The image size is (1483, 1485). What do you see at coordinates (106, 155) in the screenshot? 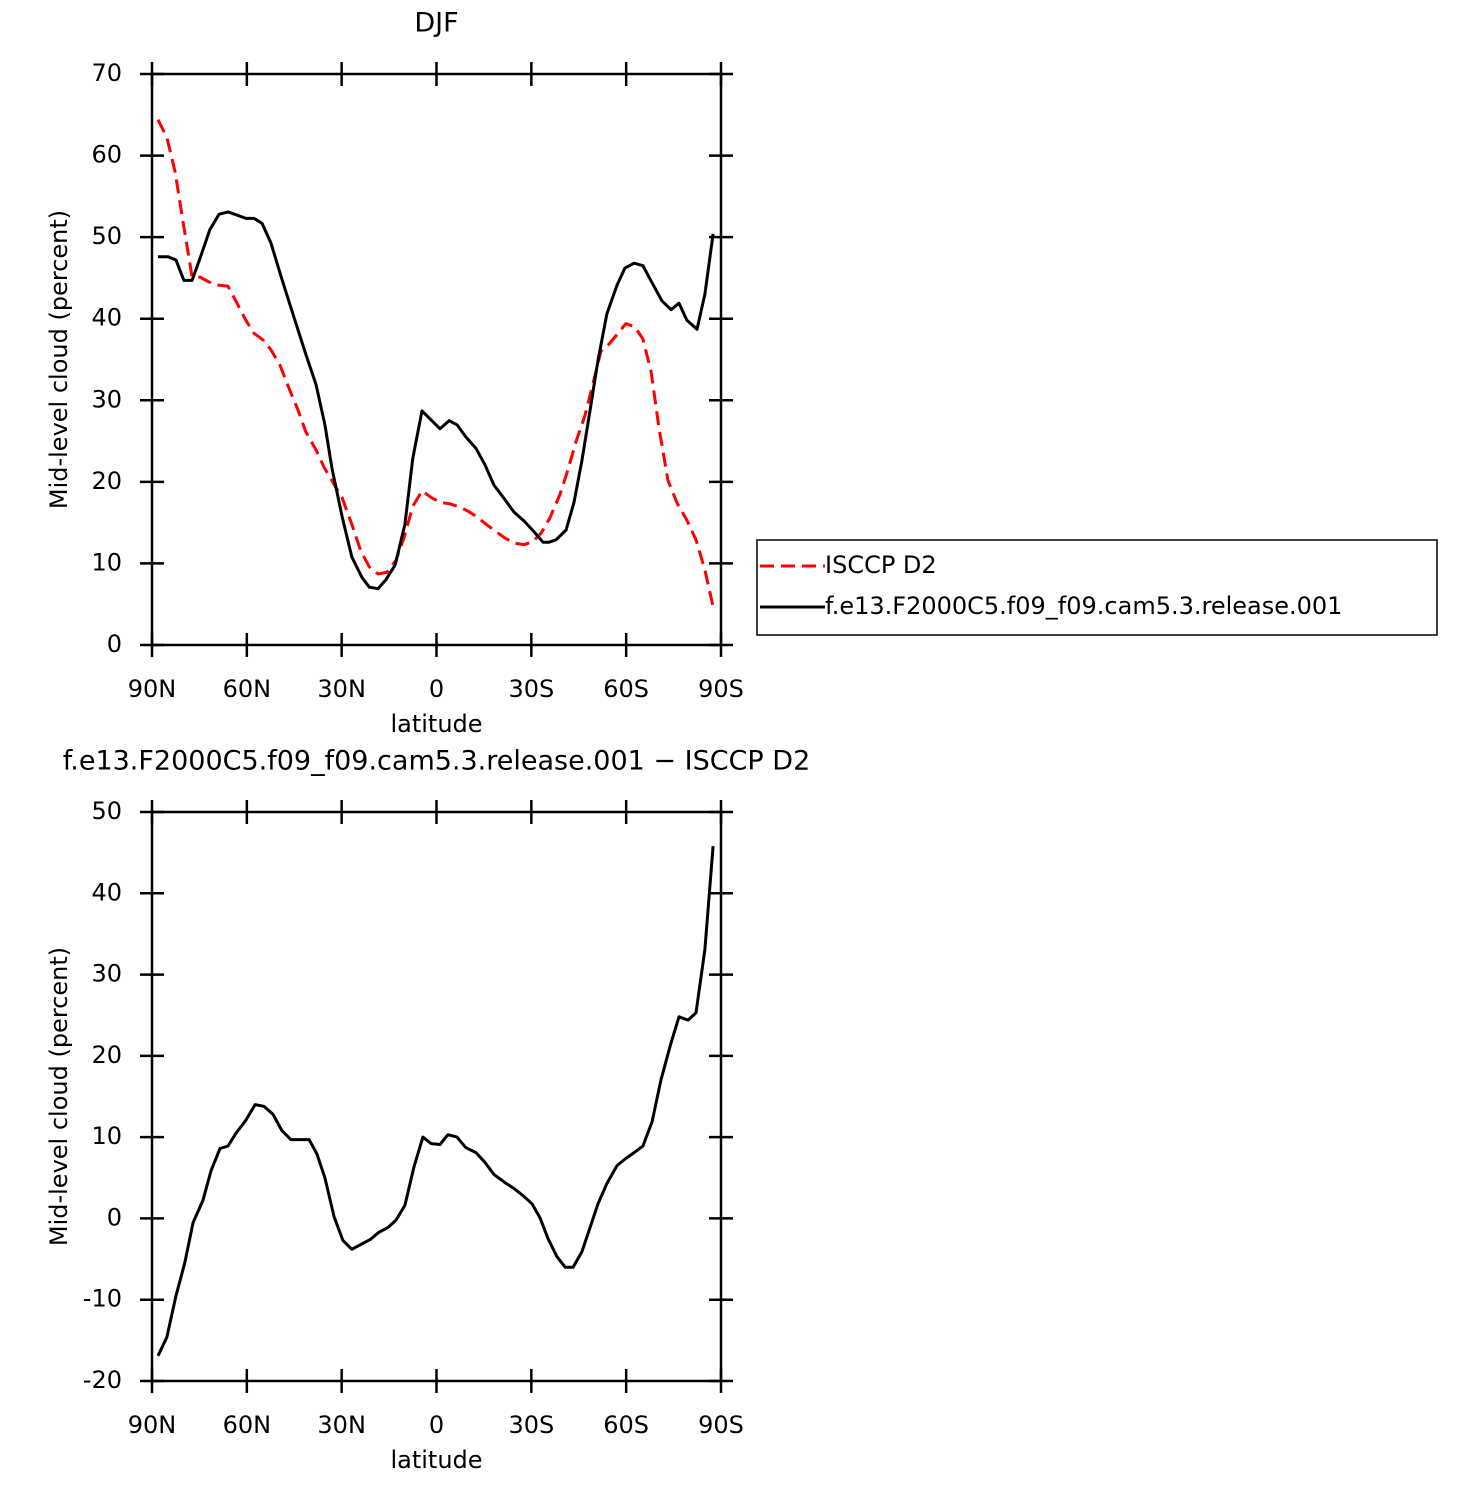
I see `y-tick-label: 60` at bounding box center [106, 155].